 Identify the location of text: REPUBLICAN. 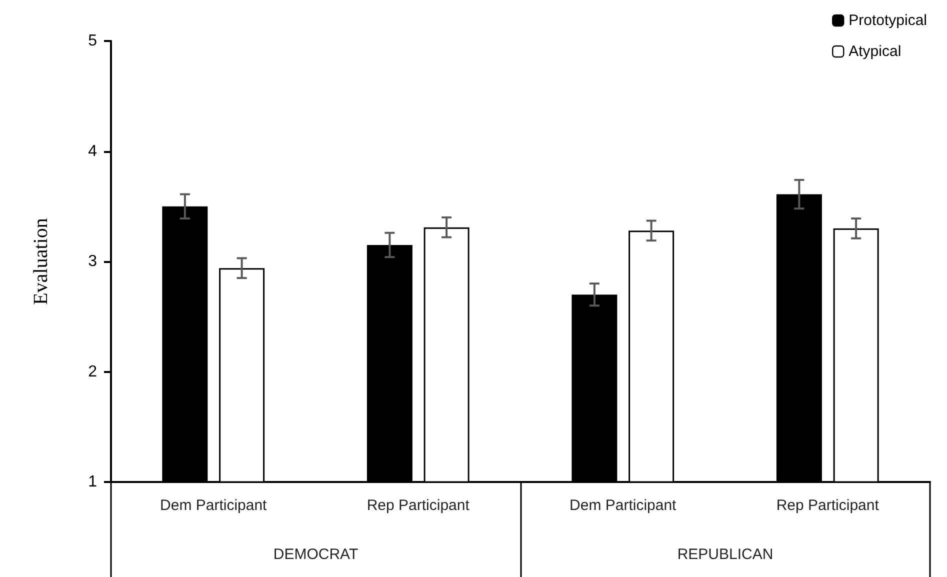
(725, 554).